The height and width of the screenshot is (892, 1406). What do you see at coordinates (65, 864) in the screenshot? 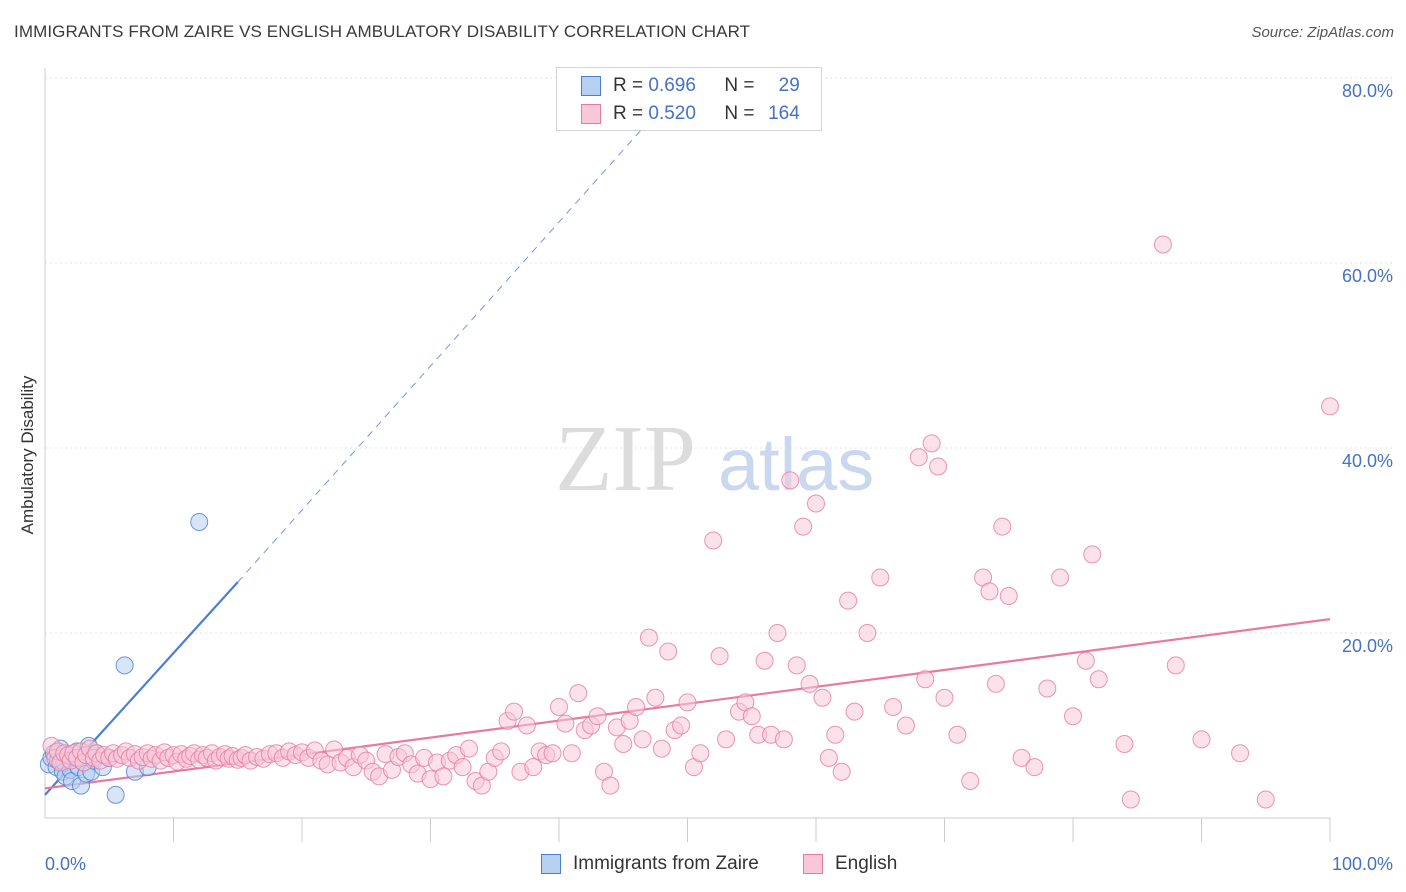
I see `x-tick-label: 0.0%` at bounding box center [65, 864].